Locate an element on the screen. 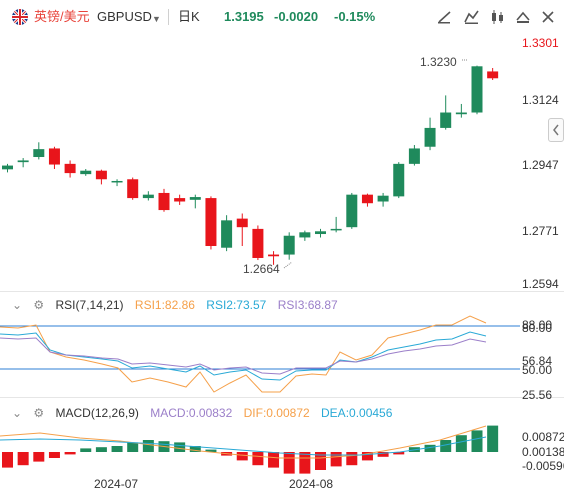  macd-value: MACD:0.00832 is located at coordinates (191, 413).